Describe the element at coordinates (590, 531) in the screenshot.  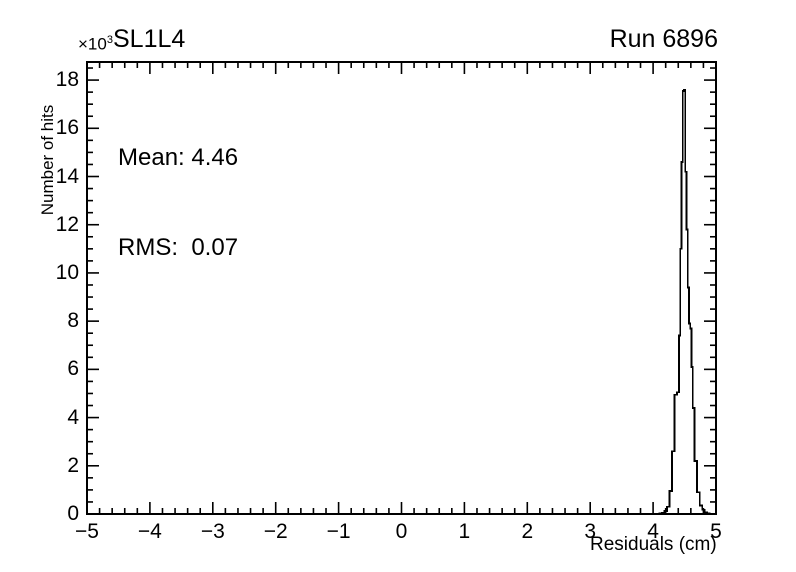
I see `x-tick-label: 3` at that location.